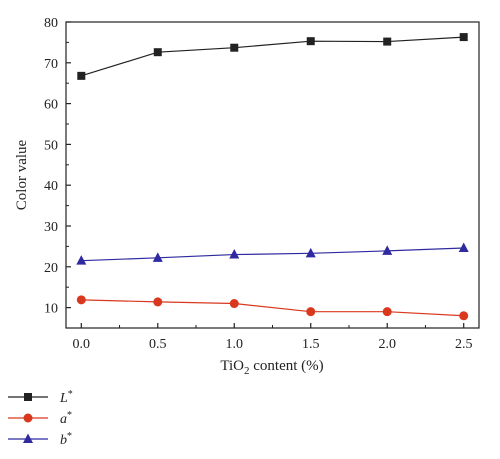  What do you see at coordinates (51, 23) in the screenshot?
I see `y-tick-label: 80` at bounding box center [51, 23].